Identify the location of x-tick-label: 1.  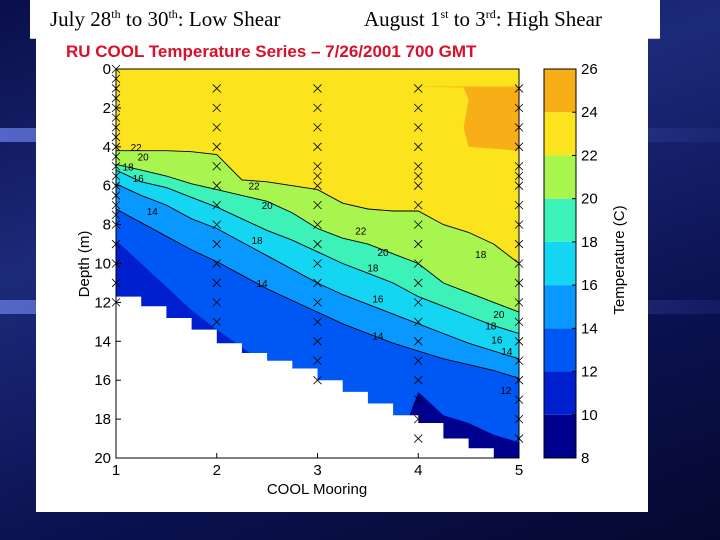
(116, 470).